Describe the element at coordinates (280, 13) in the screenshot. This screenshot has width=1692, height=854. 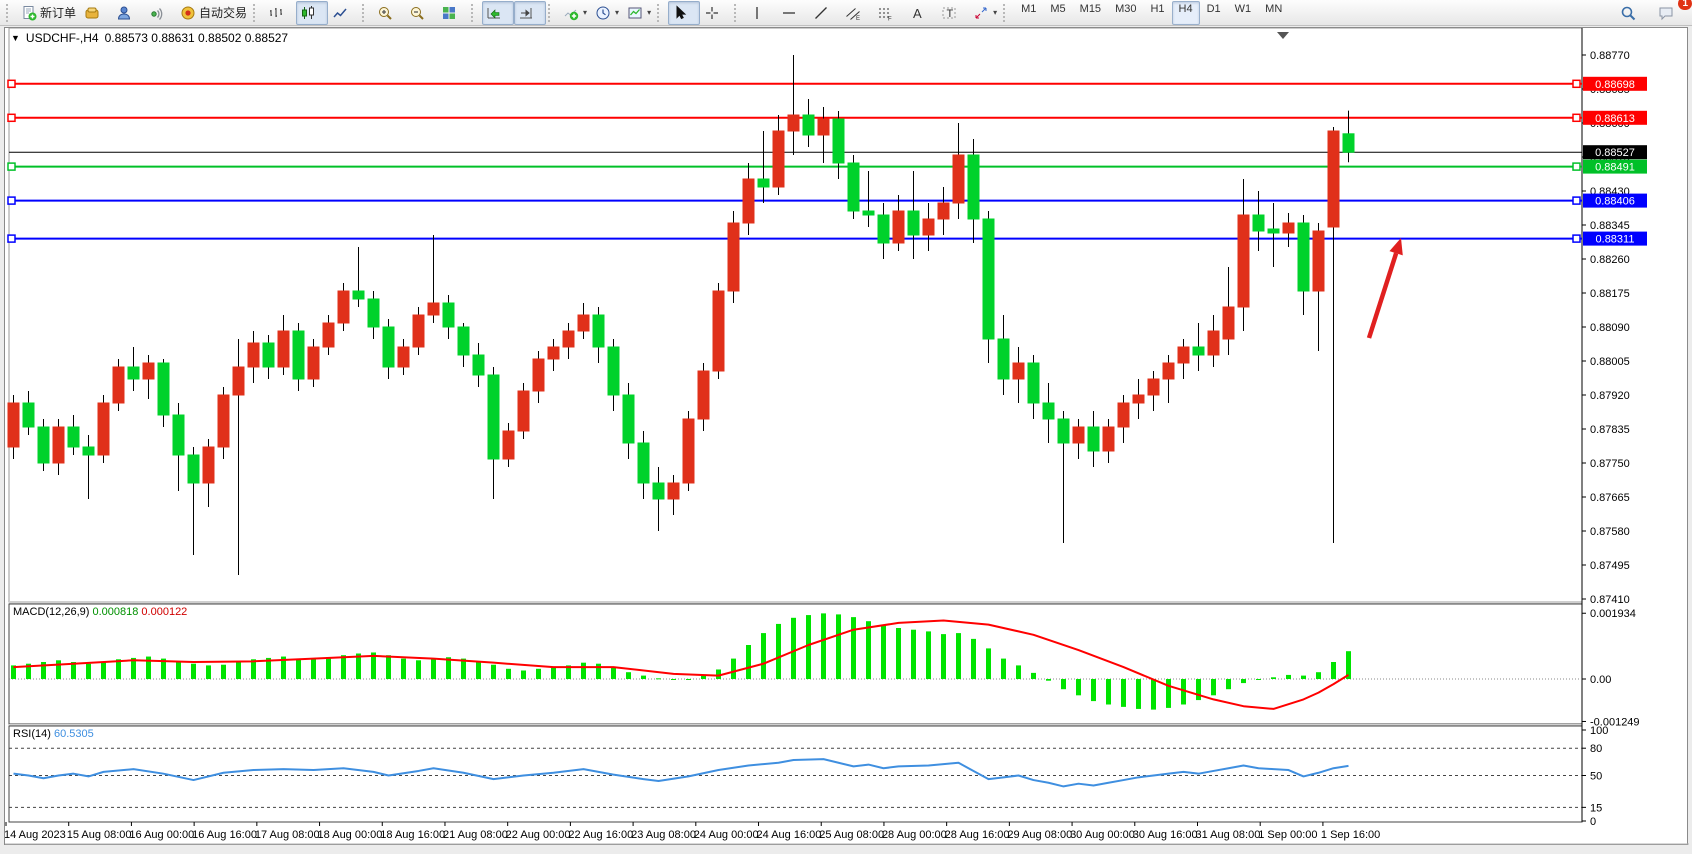
I see `bar-chart-button` at that location.